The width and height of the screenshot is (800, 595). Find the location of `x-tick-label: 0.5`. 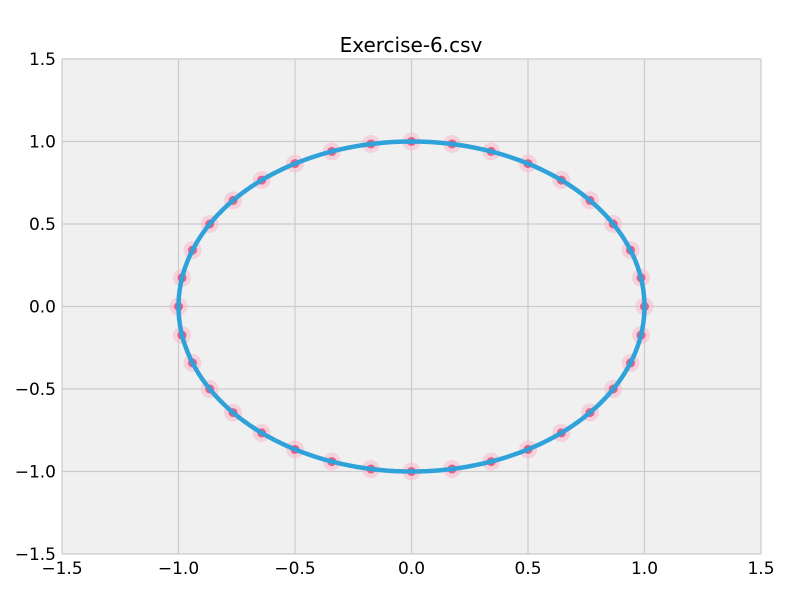

x-tick-label: 0.5 is located at coordinates (527, 569).